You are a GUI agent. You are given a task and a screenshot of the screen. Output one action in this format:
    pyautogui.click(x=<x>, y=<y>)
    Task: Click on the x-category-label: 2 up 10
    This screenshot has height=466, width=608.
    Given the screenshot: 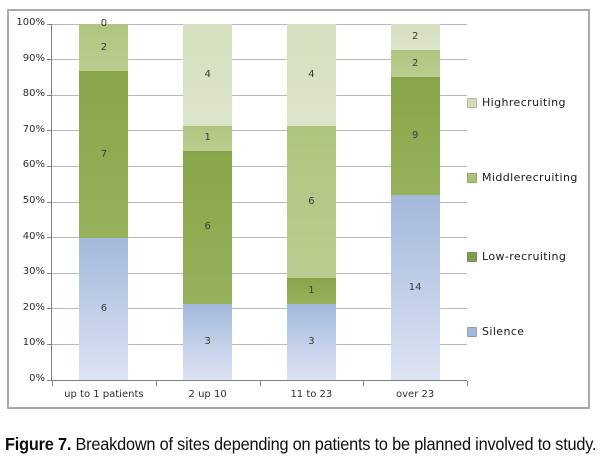 What is the action you would take?
    pyautogui.click(x=207, y=394)
    